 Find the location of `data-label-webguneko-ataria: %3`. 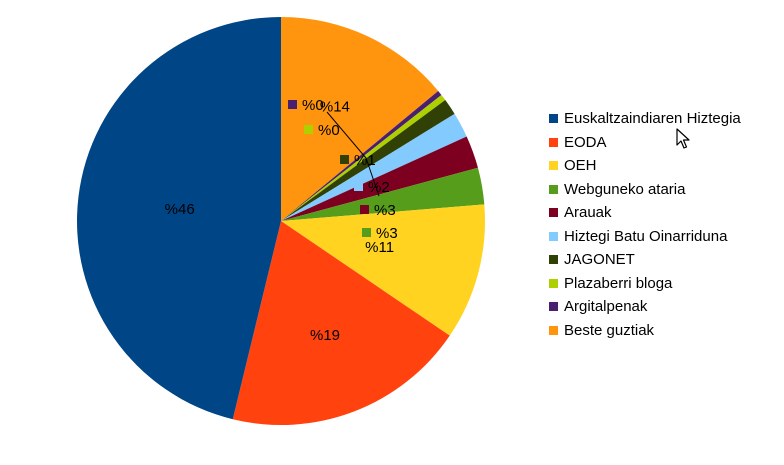

data-label-webguneko-ataria: %3 is located at coordinates (387, 233).